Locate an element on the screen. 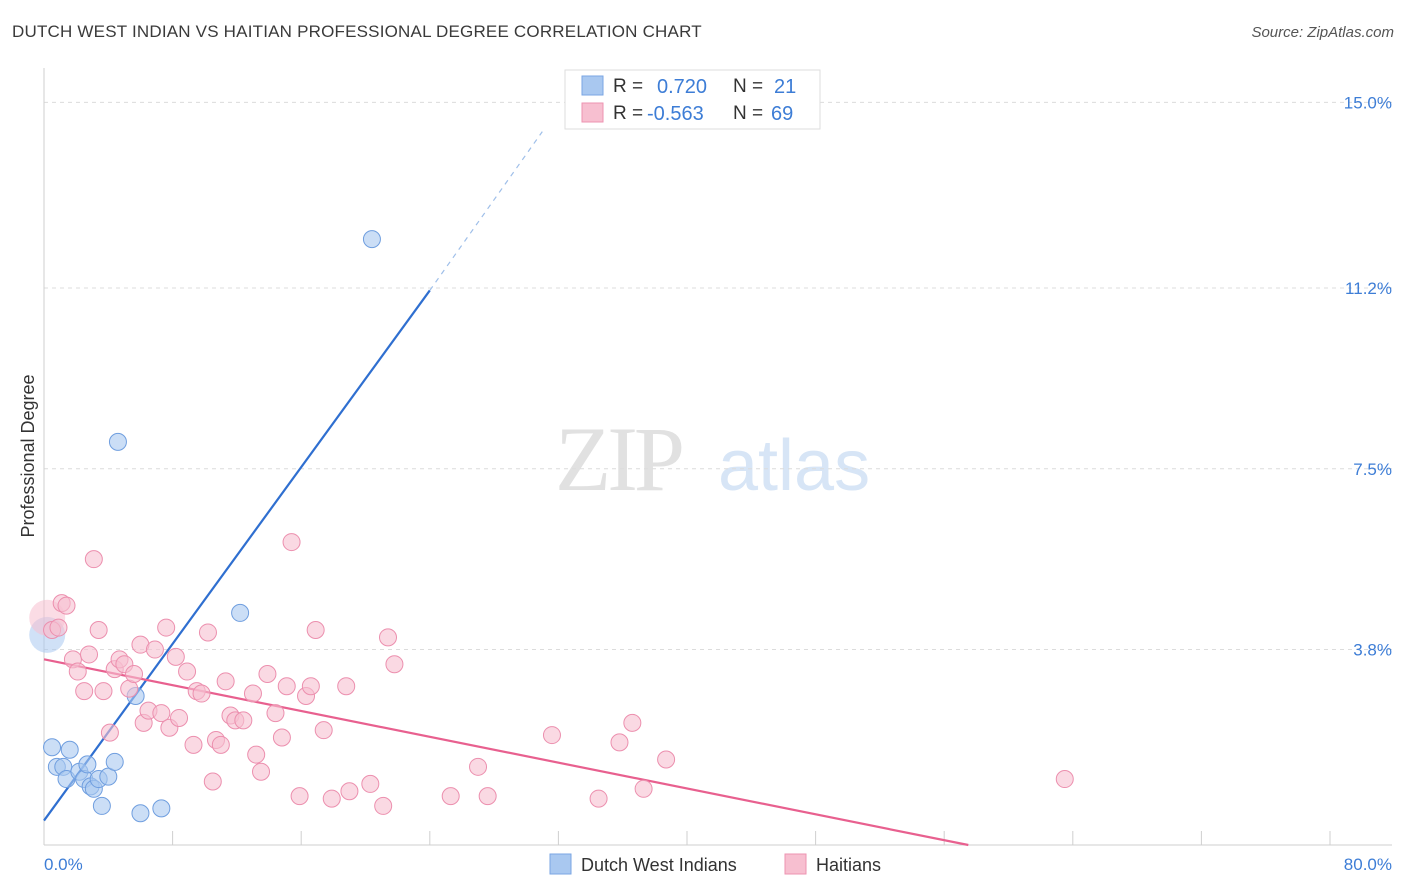  legend-label-haitian: Haitians is located at coordinates (848, 865).